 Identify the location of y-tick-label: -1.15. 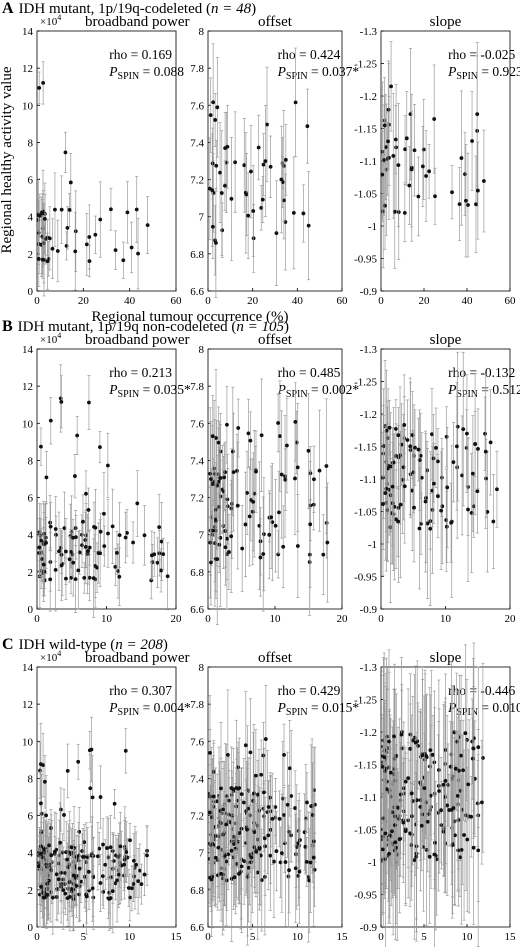
(365, 766).